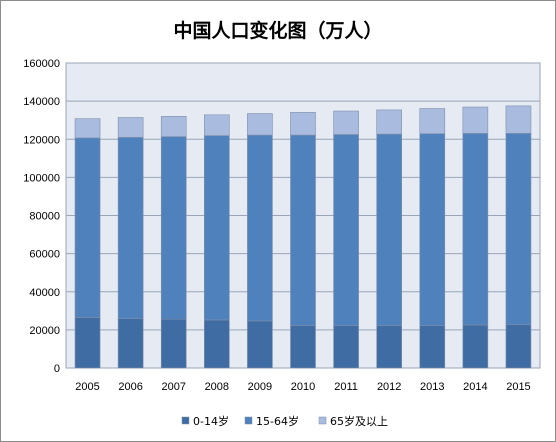  Describe the element at coordinates (518, 387) in the screenshot. I see `x-tick-label: 2015` at that location.